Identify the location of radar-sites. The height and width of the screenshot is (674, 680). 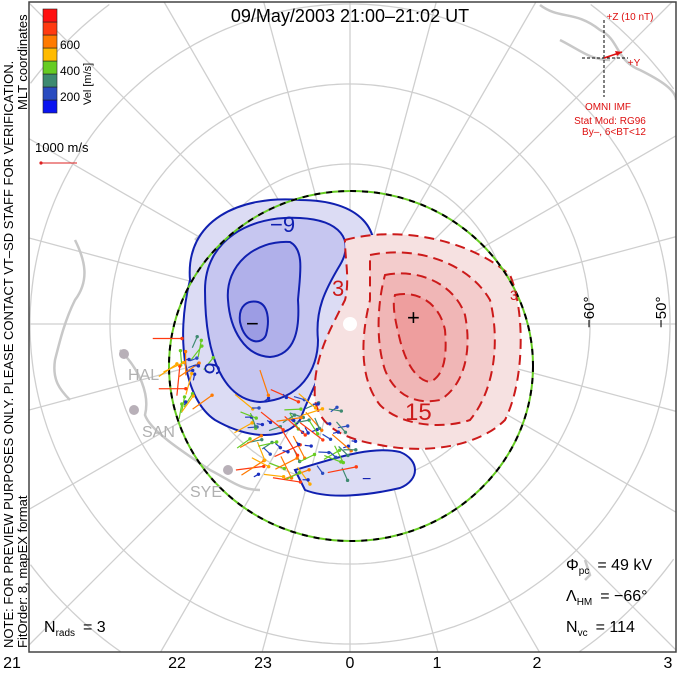
(176, 412).